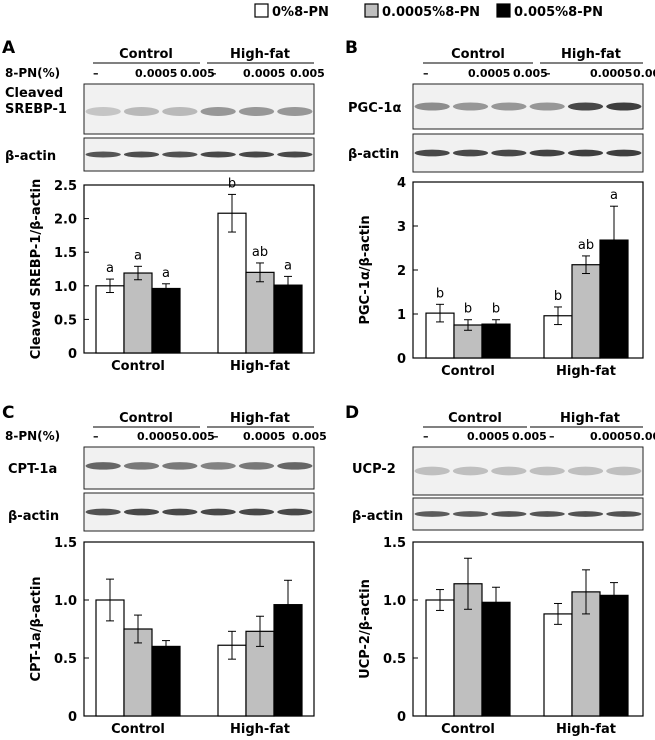 The height and width of the screenshot is (740, 655). What do you see at coordinates (32, 469) in the screenshot?
I see `blot-label-cpt-1a: CPT-1a` at bounding box center [32, 469].